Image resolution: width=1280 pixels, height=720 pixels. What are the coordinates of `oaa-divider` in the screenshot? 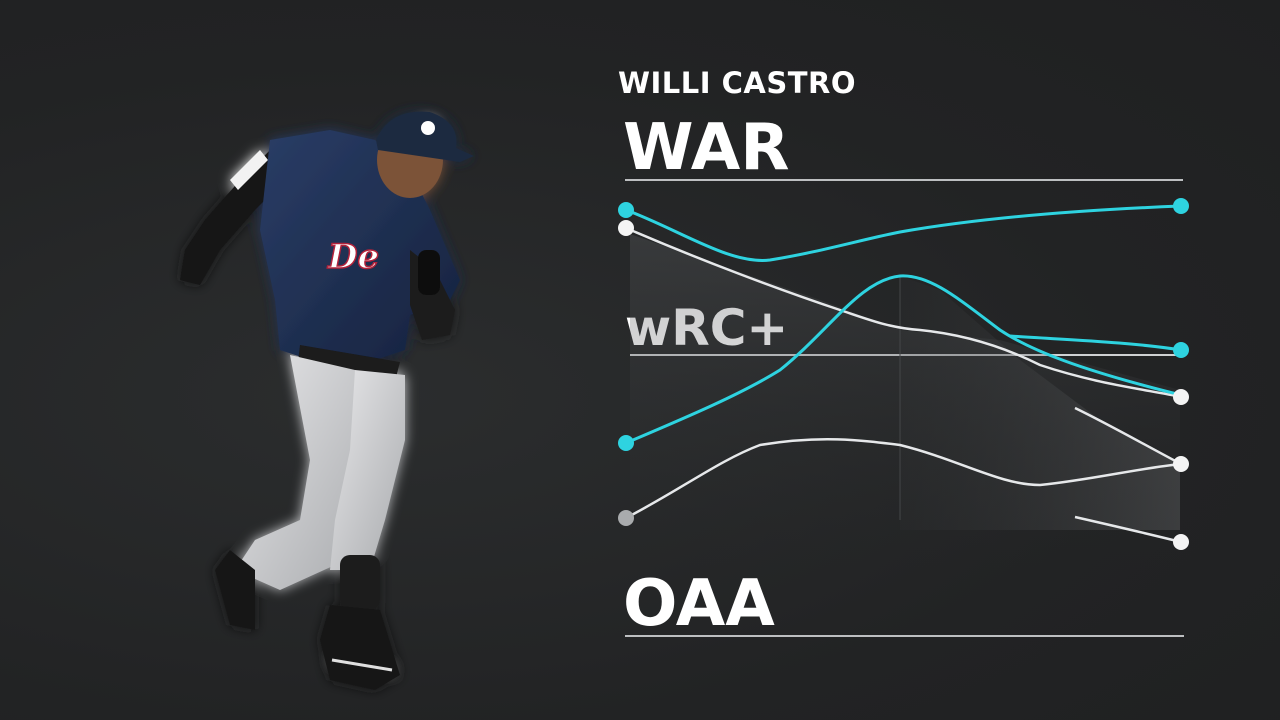 It's located at (904, 636).